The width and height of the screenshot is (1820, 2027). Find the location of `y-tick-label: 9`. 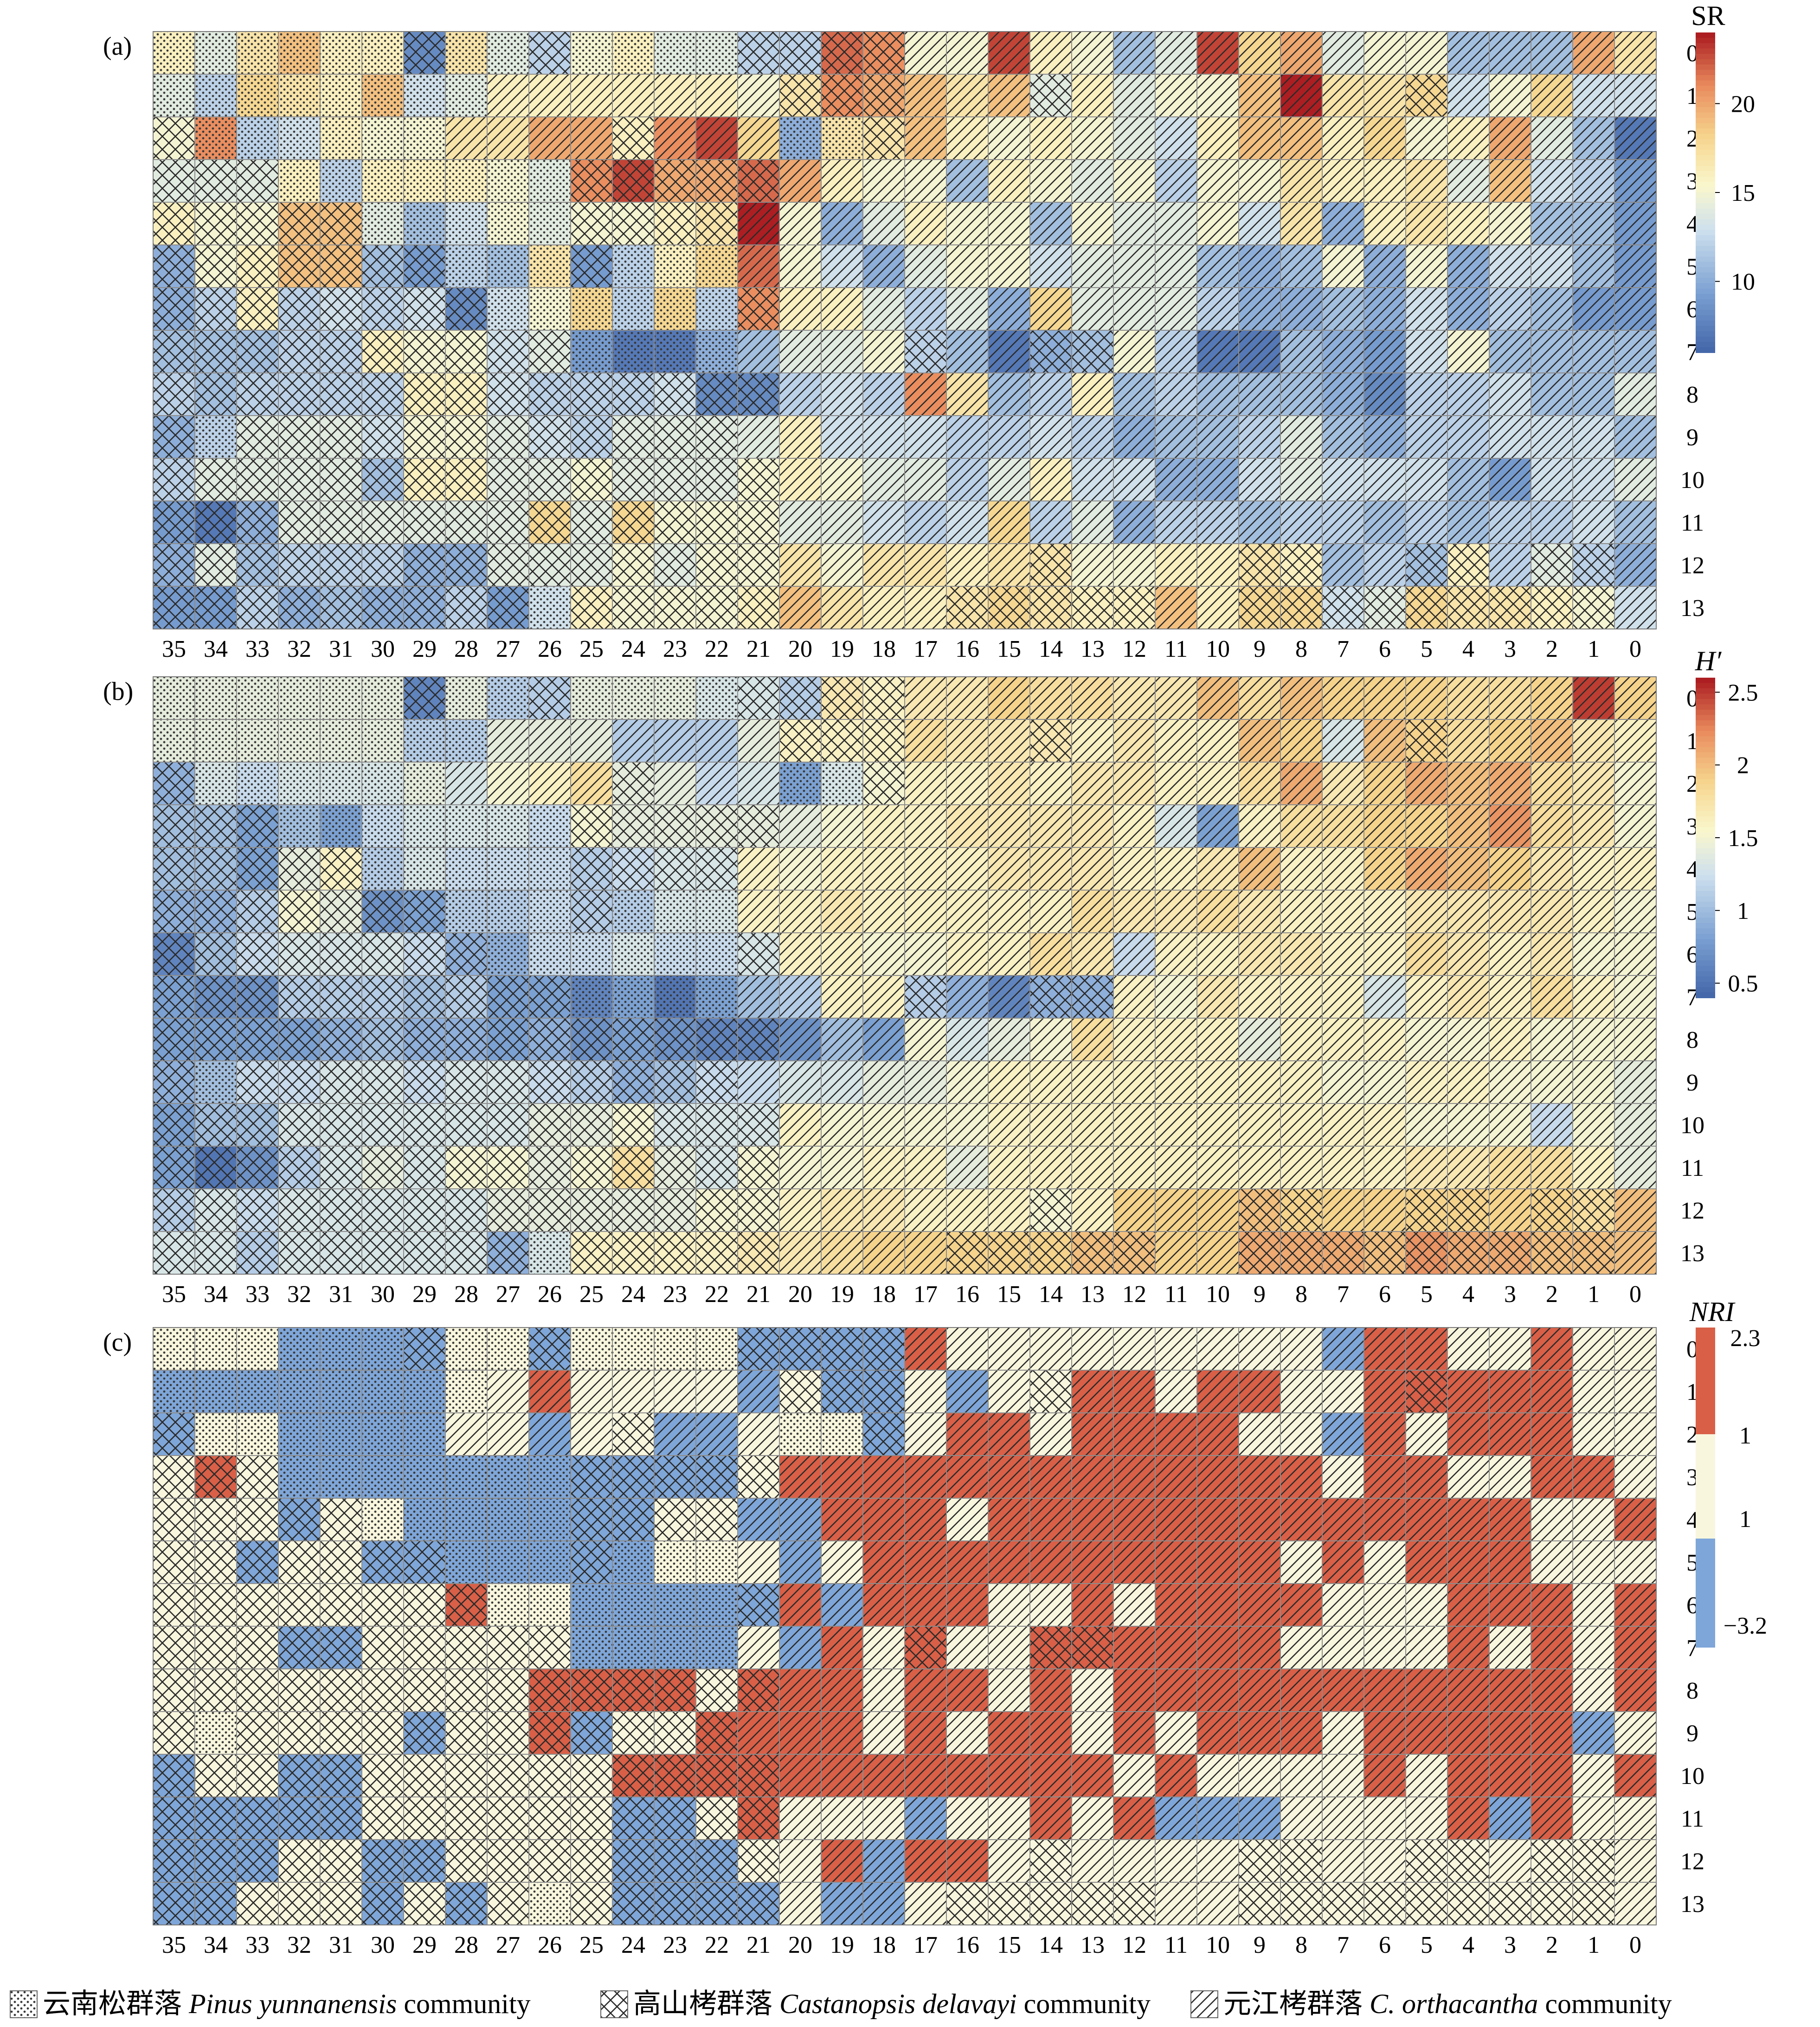

y-tick-label: 9 is located at coordinates (1692, 438).